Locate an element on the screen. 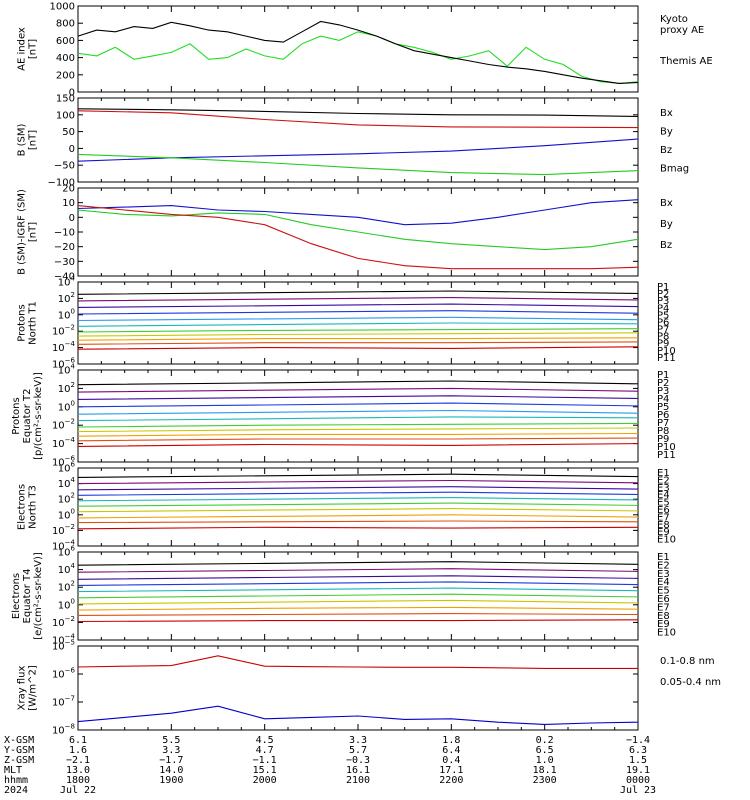 The width and height of the screenshot is (750, 800). y-tick-label: −10 is located at coordinates (64, 233).